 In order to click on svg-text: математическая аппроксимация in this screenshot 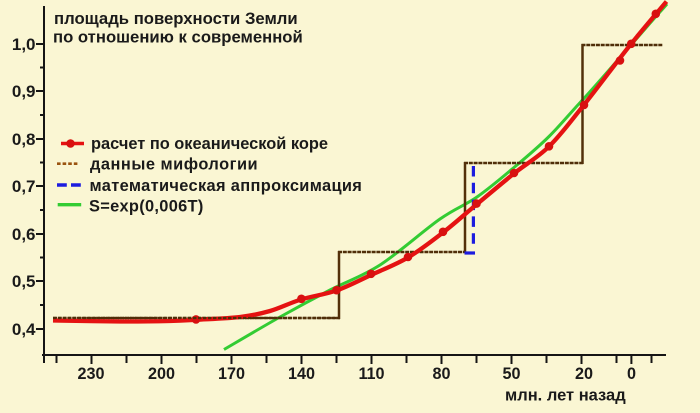, I will do `click(226, 186)`.